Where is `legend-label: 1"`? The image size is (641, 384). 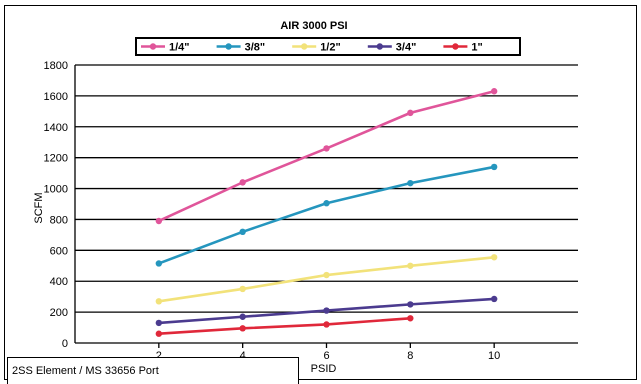 legend-label: 1" is located at coordinates (476, 48).